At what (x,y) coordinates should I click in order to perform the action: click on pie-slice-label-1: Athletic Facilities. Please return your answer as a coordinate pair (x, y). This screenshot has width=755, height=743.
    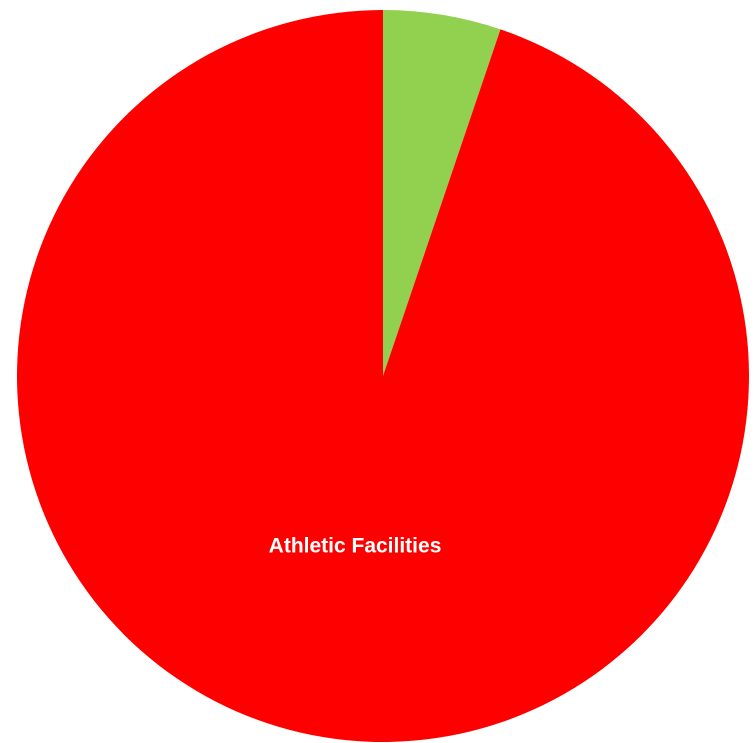
    Looking at the image, I should click on (355, 546).